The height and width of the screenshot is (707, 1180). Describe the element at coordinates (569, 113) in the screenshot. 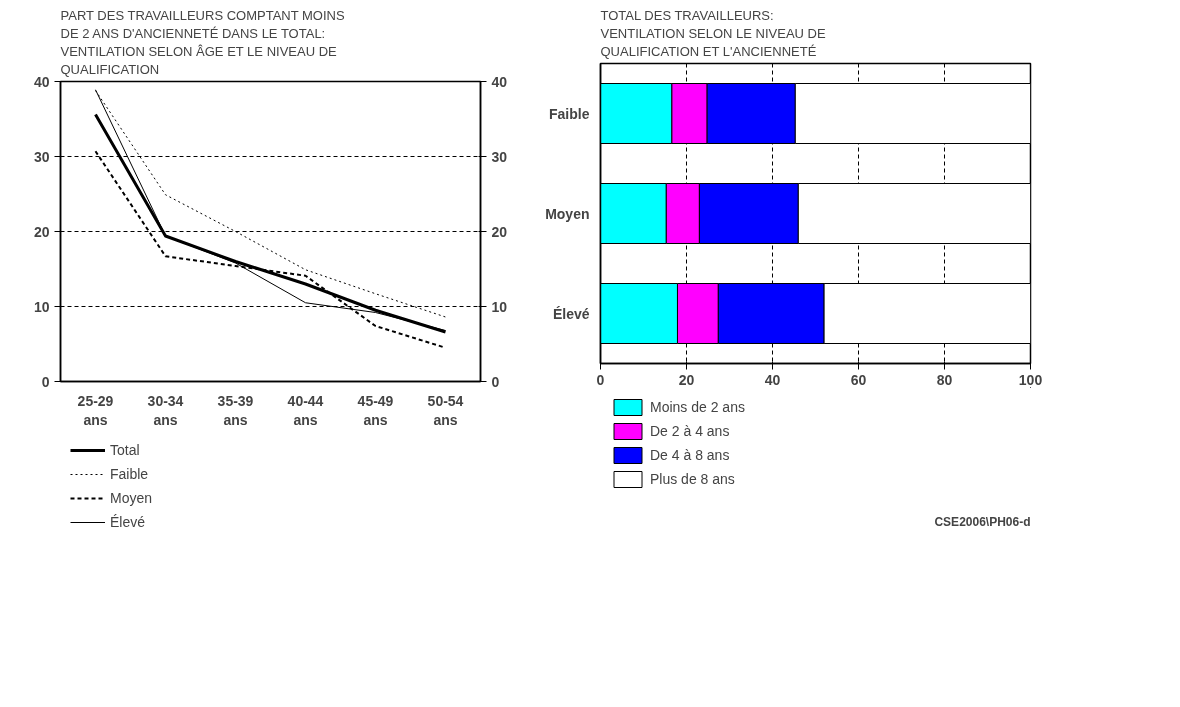

I see `y-tick-label: Faible` at that location.